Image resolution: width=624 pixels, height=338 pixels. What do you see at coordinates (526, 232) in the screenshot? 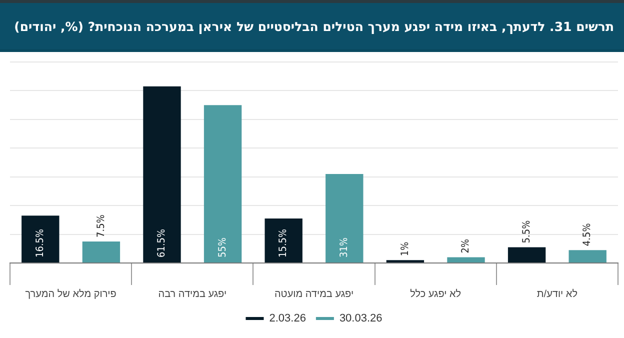
I see `data-label: 5.5%` at bounding box center [526, 232].